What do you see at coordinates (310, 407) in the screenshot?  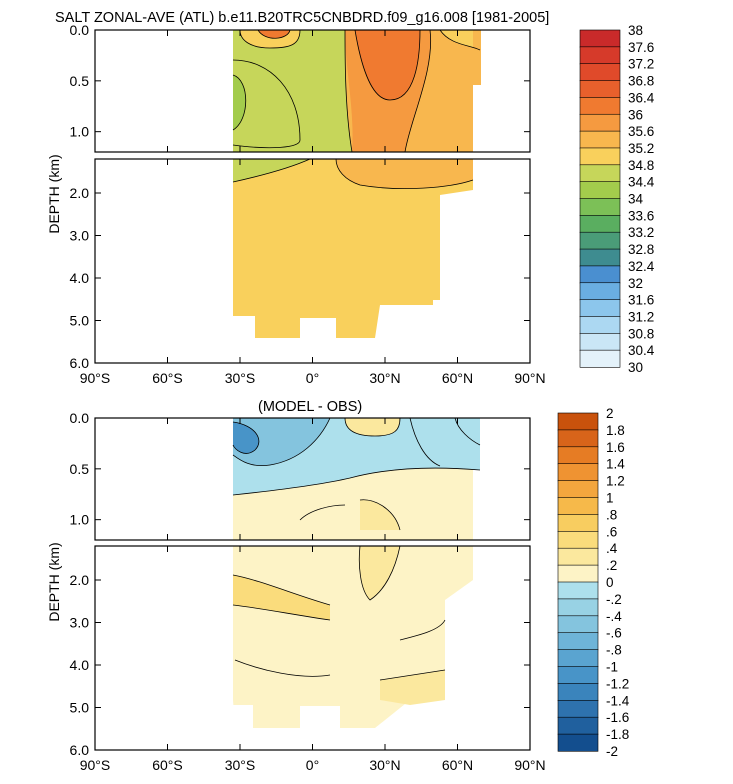 I see `chart-title: (MODEL - OBS)` at bounding box center [310, 407].